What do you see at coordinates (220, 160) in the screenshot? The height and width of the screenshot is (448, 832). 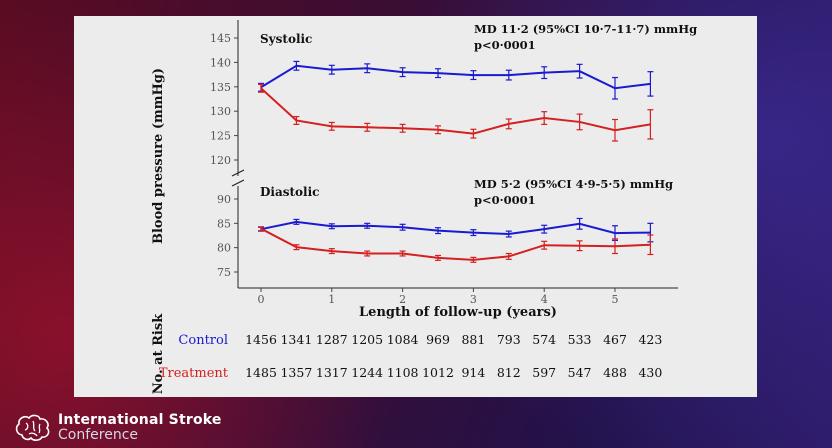 I see `y-tick-label-systolic: 120` at bounding box center [220, 160].